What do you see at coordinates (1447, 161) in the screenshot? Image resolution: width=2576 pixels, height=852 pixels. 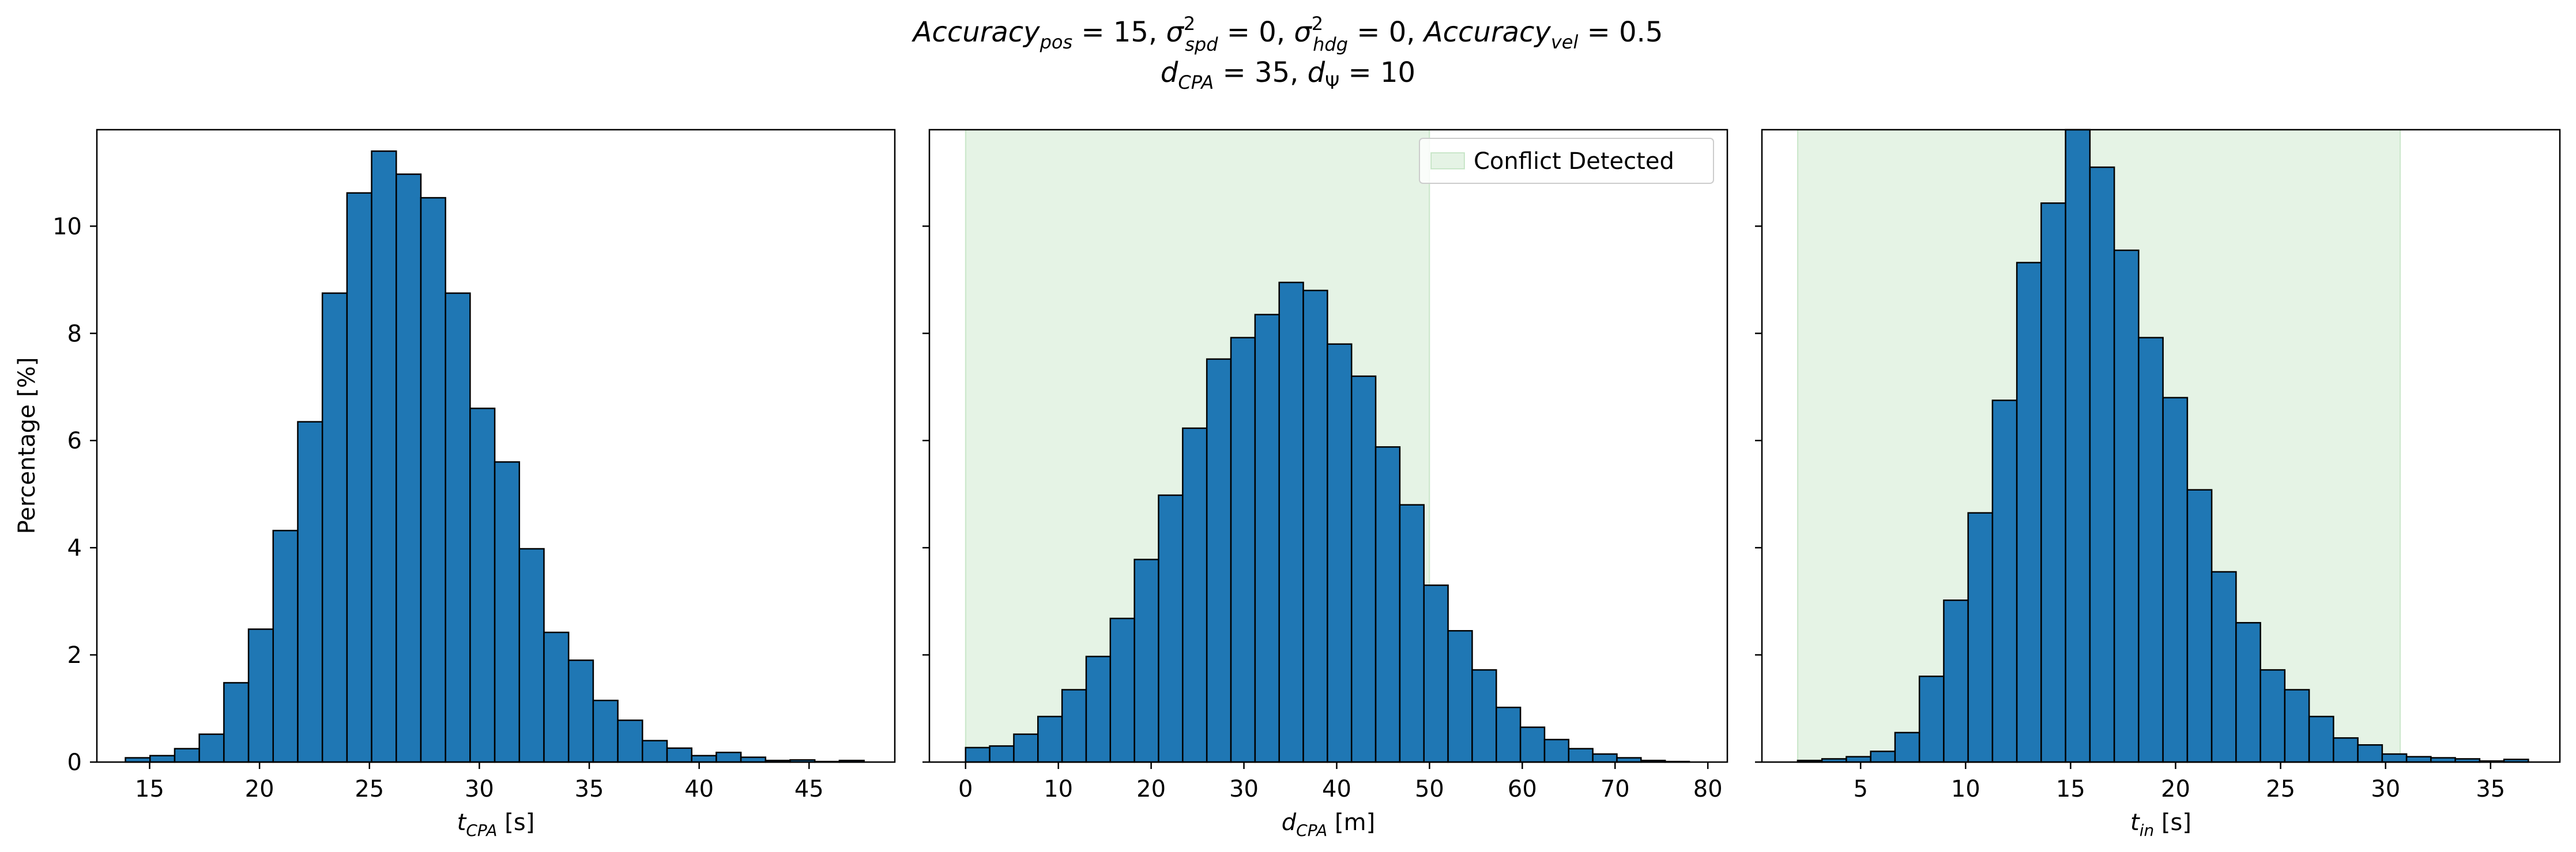 I see `legend-swatch` at bounding box center [1447, 161].